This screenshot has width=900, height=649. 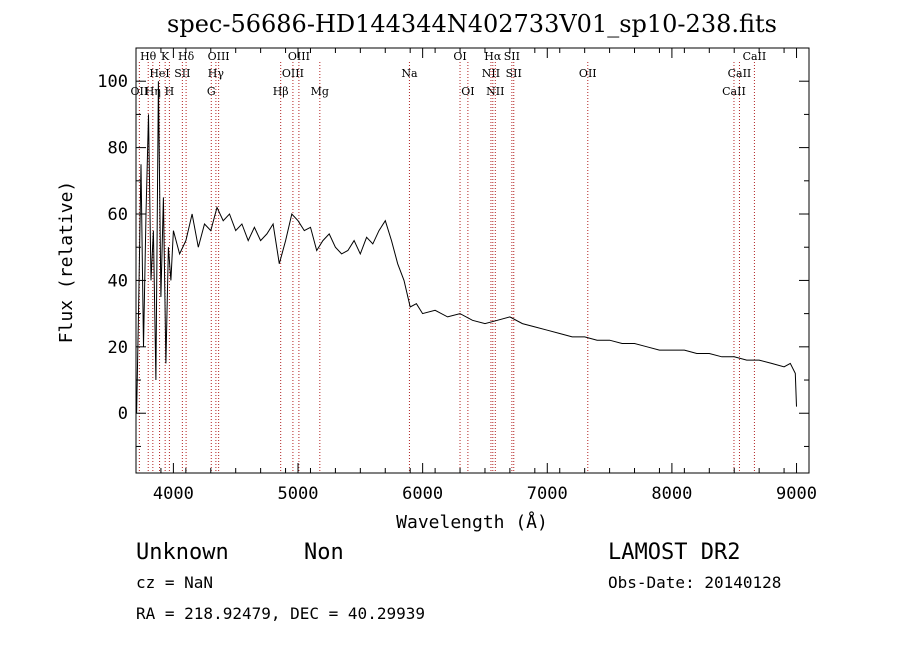 I want to click on x-tick-label-5: 9000, so click(x=796, y=494).